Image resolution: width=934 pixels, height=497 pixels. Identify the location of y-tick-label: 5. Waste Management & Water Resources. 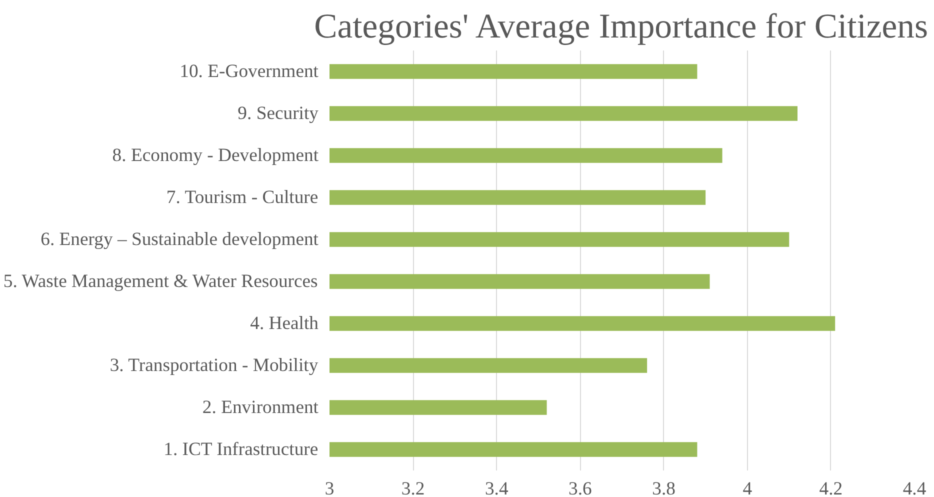
(160, 281).